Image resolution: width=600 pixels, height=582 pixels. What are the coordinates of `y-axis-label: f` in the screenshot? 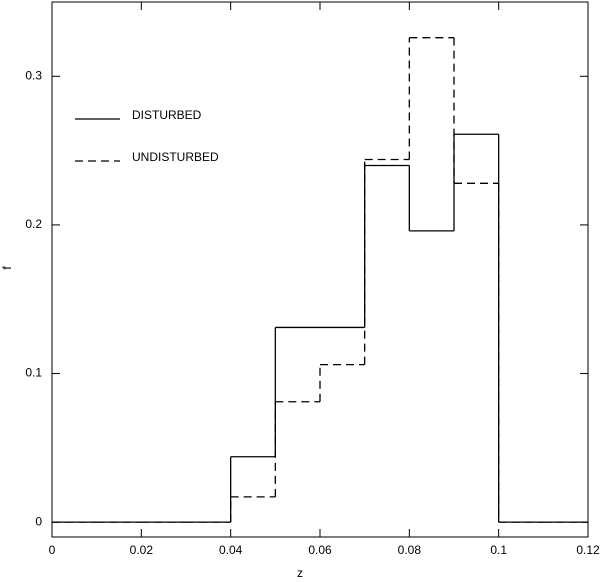 It's located at (7, 268).